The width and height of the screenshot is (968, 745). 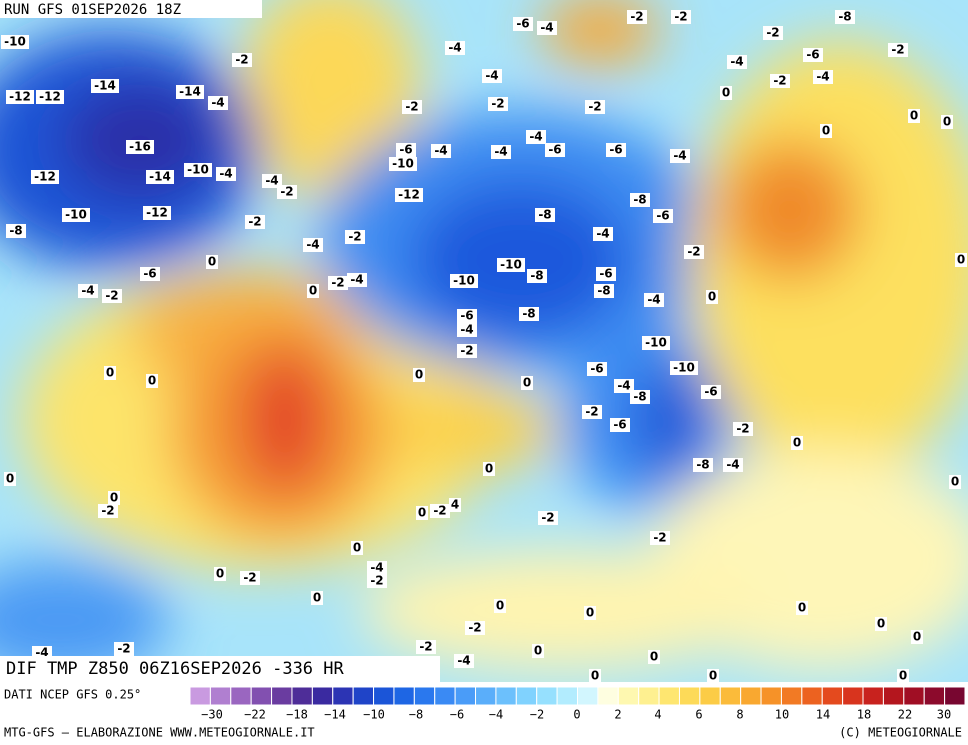 I want to click on copyright: (C) METEOGIORNALE, so click(x=900, y=733).